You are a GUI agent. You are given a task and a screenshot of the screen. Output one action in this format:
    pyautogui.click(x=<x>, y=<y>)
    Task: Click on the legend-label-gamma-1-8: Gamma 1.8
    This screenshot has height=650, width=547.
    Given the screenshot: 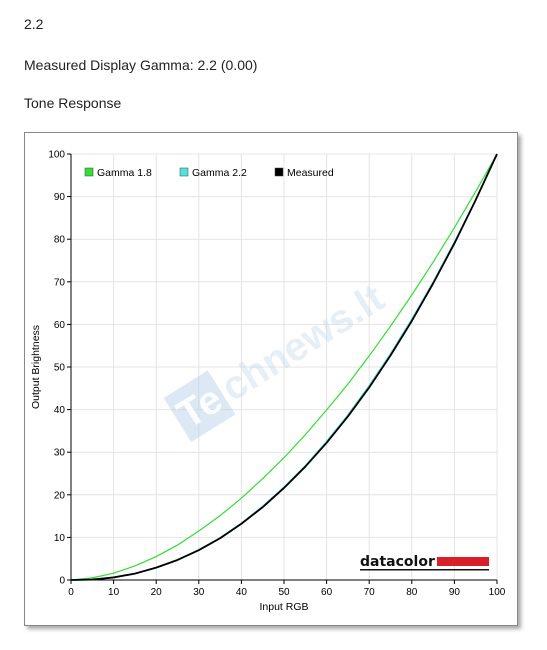 What is the action you would take?
    pyautogui.click(x=124, y=173)
    